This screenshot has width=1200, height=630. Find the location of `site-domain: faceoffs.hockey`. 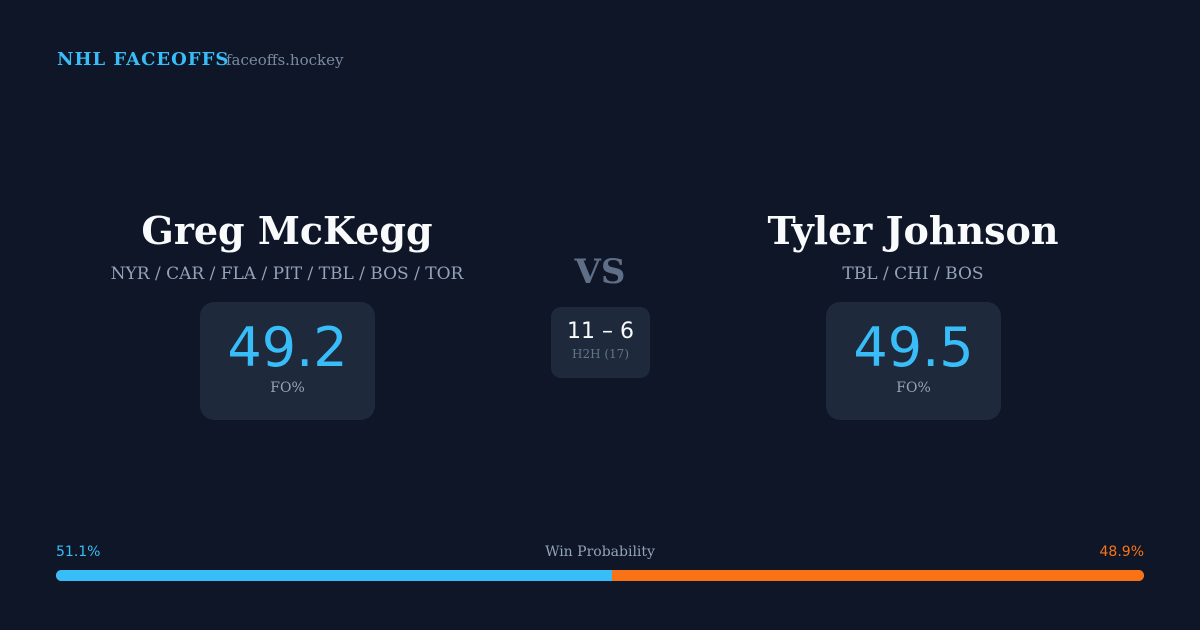

site-domain: faceoffs.hockey is located at coordinates (285, 60).